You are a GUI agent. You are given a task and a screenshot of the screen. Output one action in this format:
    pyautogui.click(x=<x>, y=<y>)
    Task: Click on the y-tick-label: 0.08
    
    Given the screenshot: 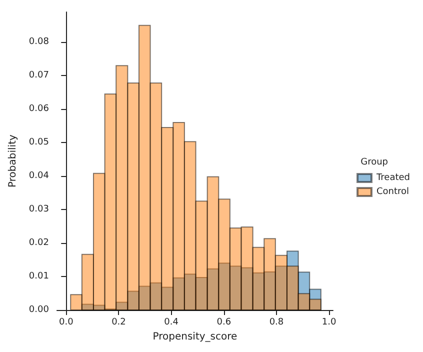 What is the action you would take?
    pyautogui.click(x=39, y=42)
    